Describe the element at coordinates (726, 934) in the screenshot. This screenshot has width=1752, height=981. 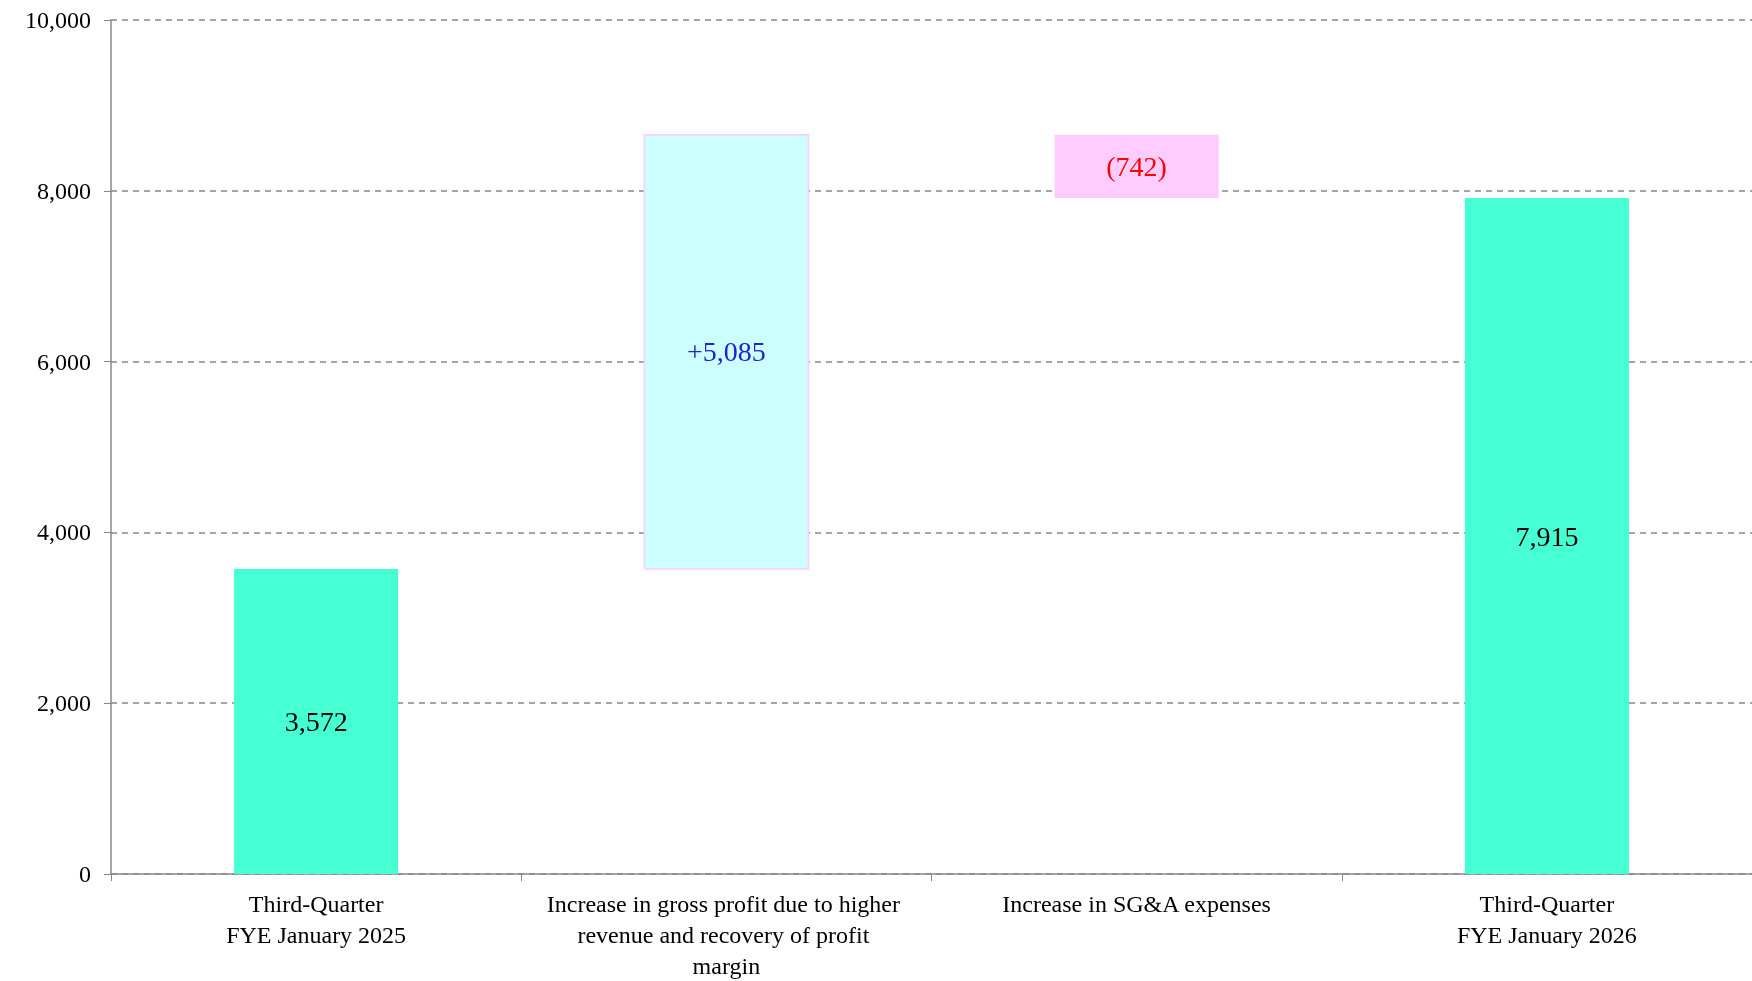
I see `x-tick-label: Increase in gross profit due to higher revenue and recovery of profit margin` at that location.